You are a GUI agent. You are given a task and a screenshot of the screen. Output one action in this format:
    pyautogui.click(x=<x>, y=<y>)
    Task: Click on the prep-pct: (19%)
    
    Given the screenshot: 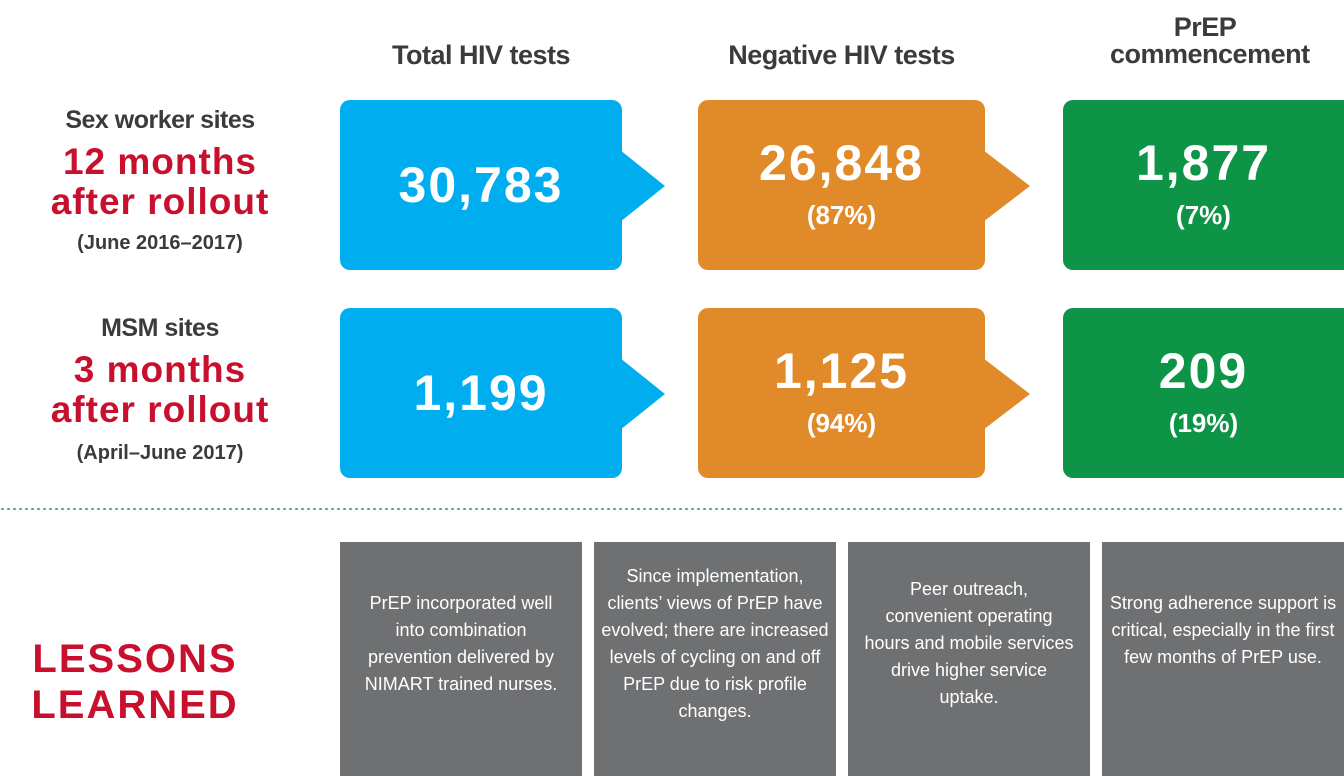 What is the action you would take?
    pyautogui.click(x=1203, y=423)
    